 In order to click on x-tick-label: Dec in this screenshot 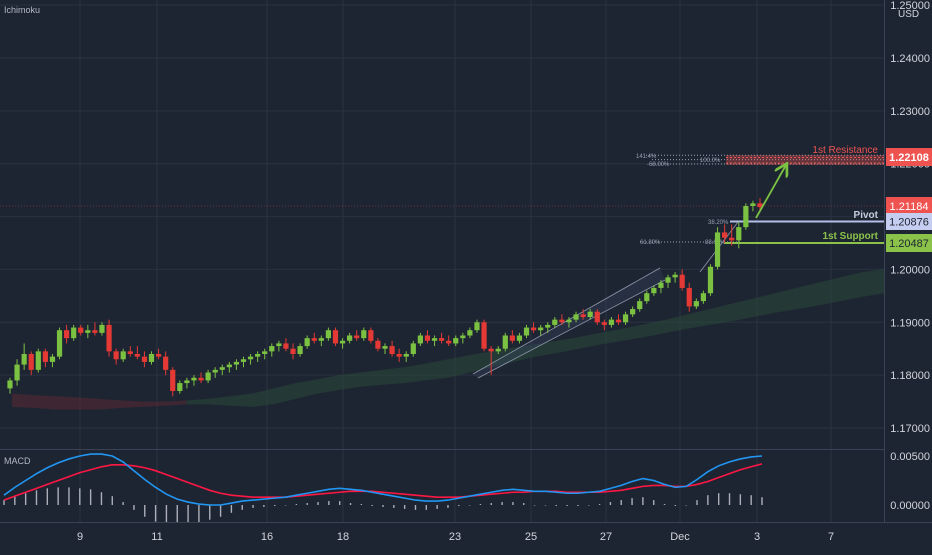, I will do `click(680, 537)`.